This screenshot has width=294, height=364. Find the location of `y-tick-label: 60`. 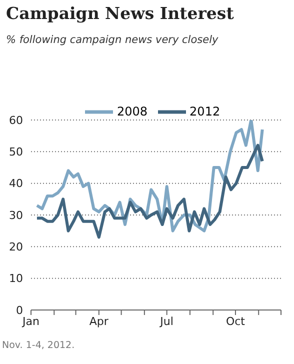

y-tick-label: 60 is located at coordinates (16, 120).